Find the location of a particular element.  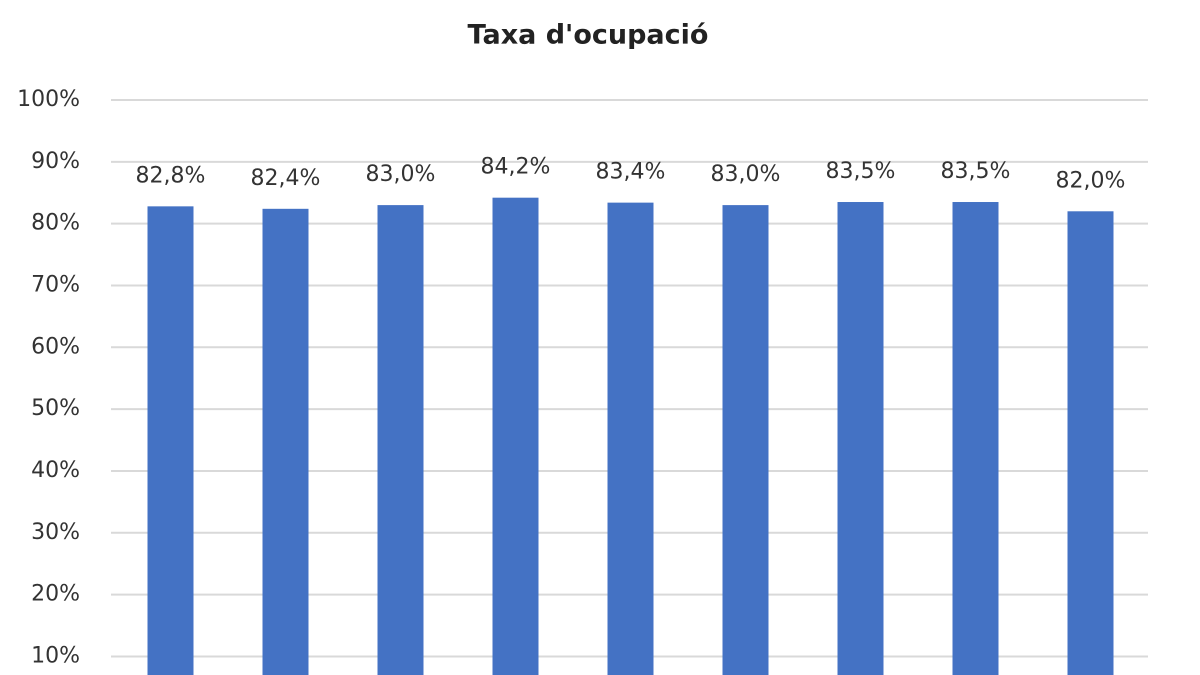

y-tick-label: 40% is located at coordinates (55, 470).